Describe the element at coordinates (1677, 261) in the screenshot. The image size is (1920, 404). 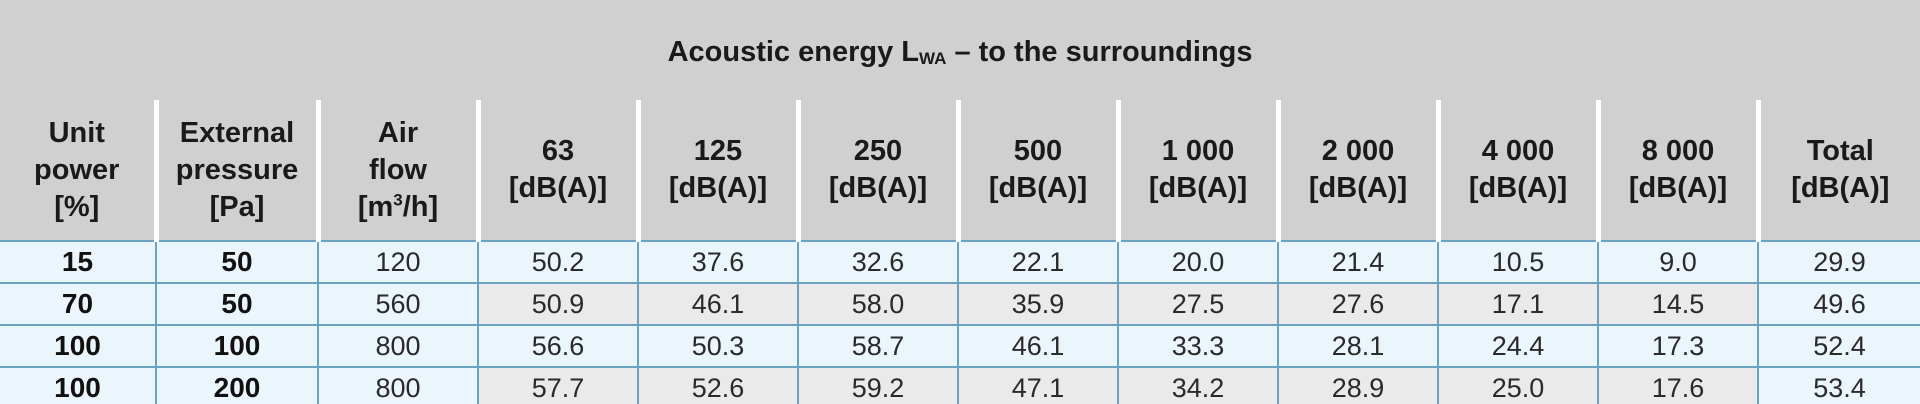
I see `cell-value: 9.0` at that location.